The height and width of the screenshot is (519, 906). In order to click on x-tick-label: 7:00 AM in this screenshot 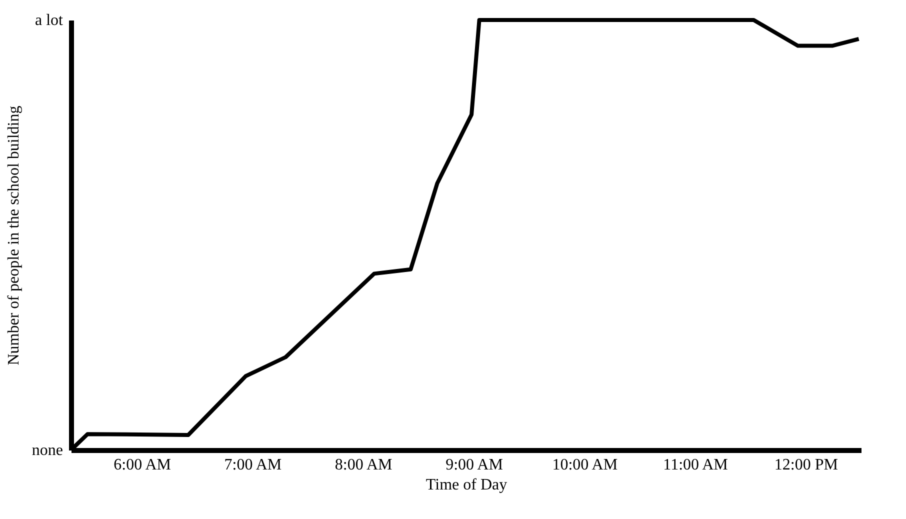, I will do `click(253, 465)`.